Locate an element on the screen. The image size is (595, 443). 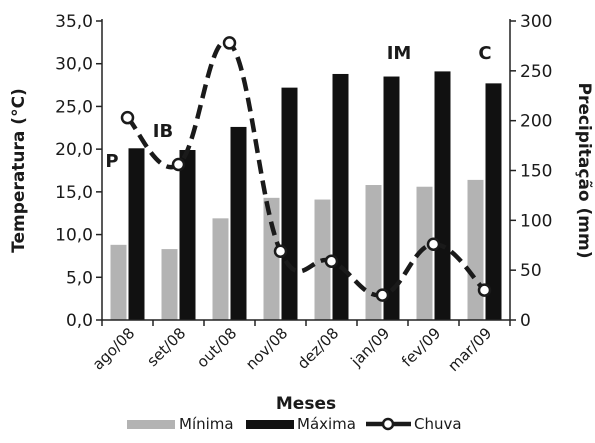
legend-marker-chuva is located at coordinates (388, 424).